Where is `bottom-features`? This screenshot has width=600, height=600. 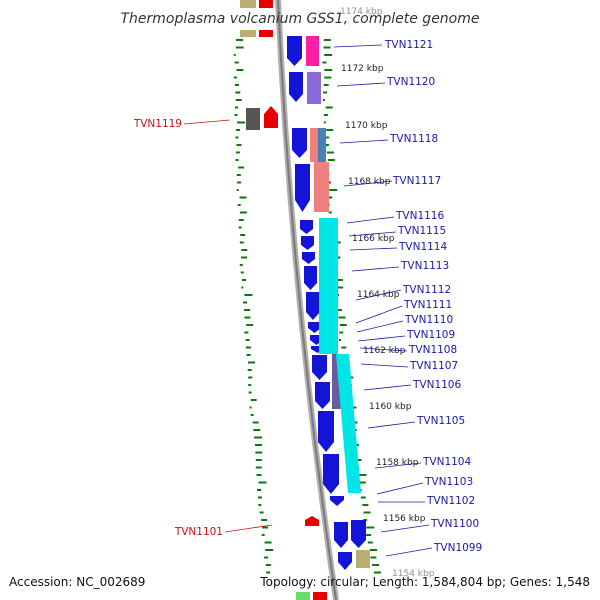 bottom-features is located at coordinates (311, 596).